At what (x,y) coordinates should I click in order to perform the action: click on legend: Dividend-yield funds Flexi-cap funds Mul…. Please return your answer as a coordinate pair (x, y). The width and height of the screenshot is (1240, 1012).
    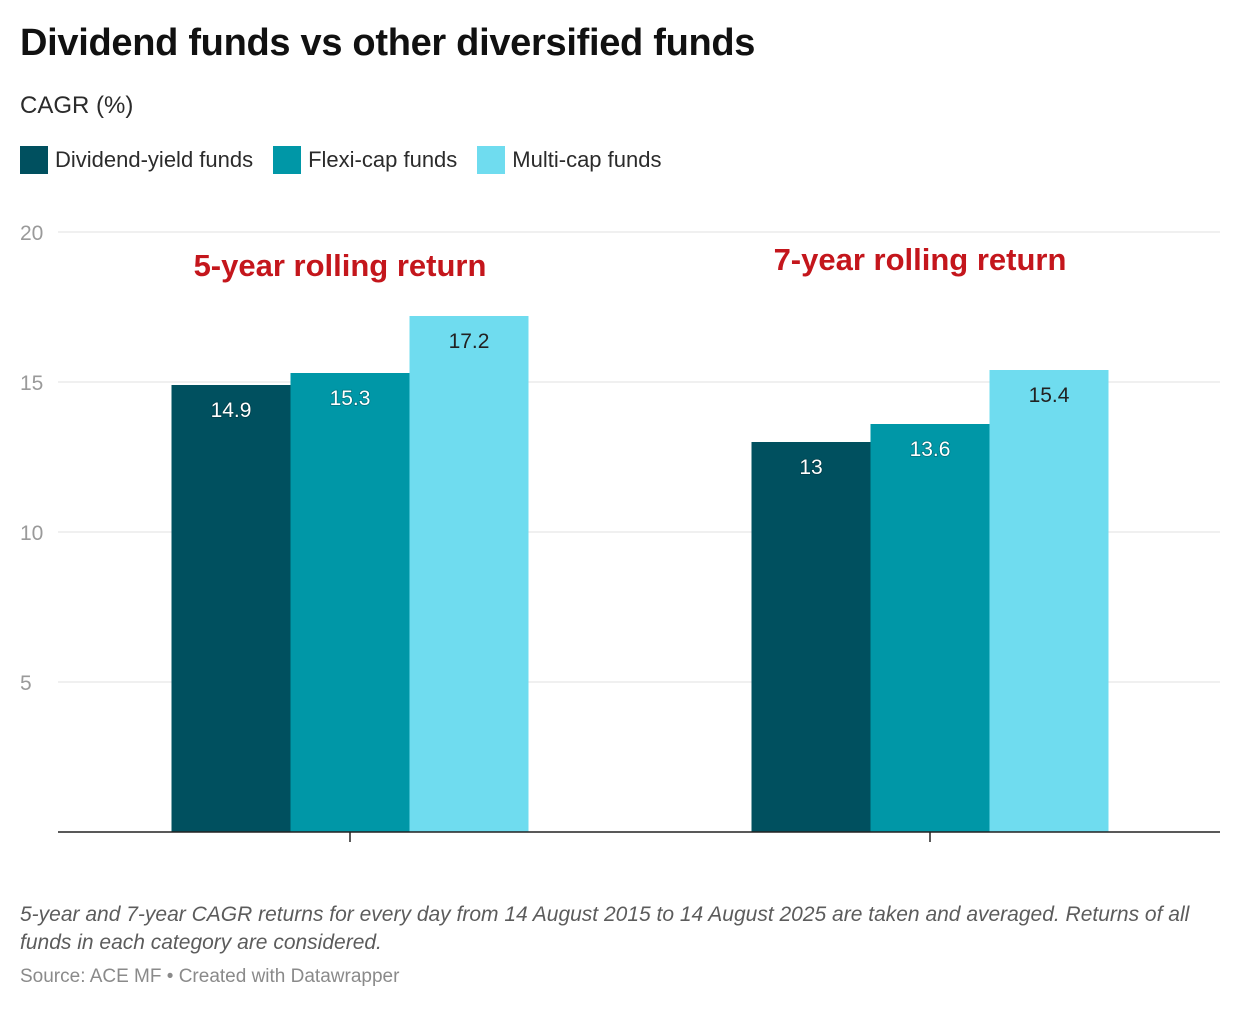
    Looking at the image, I should click on (350, 160).